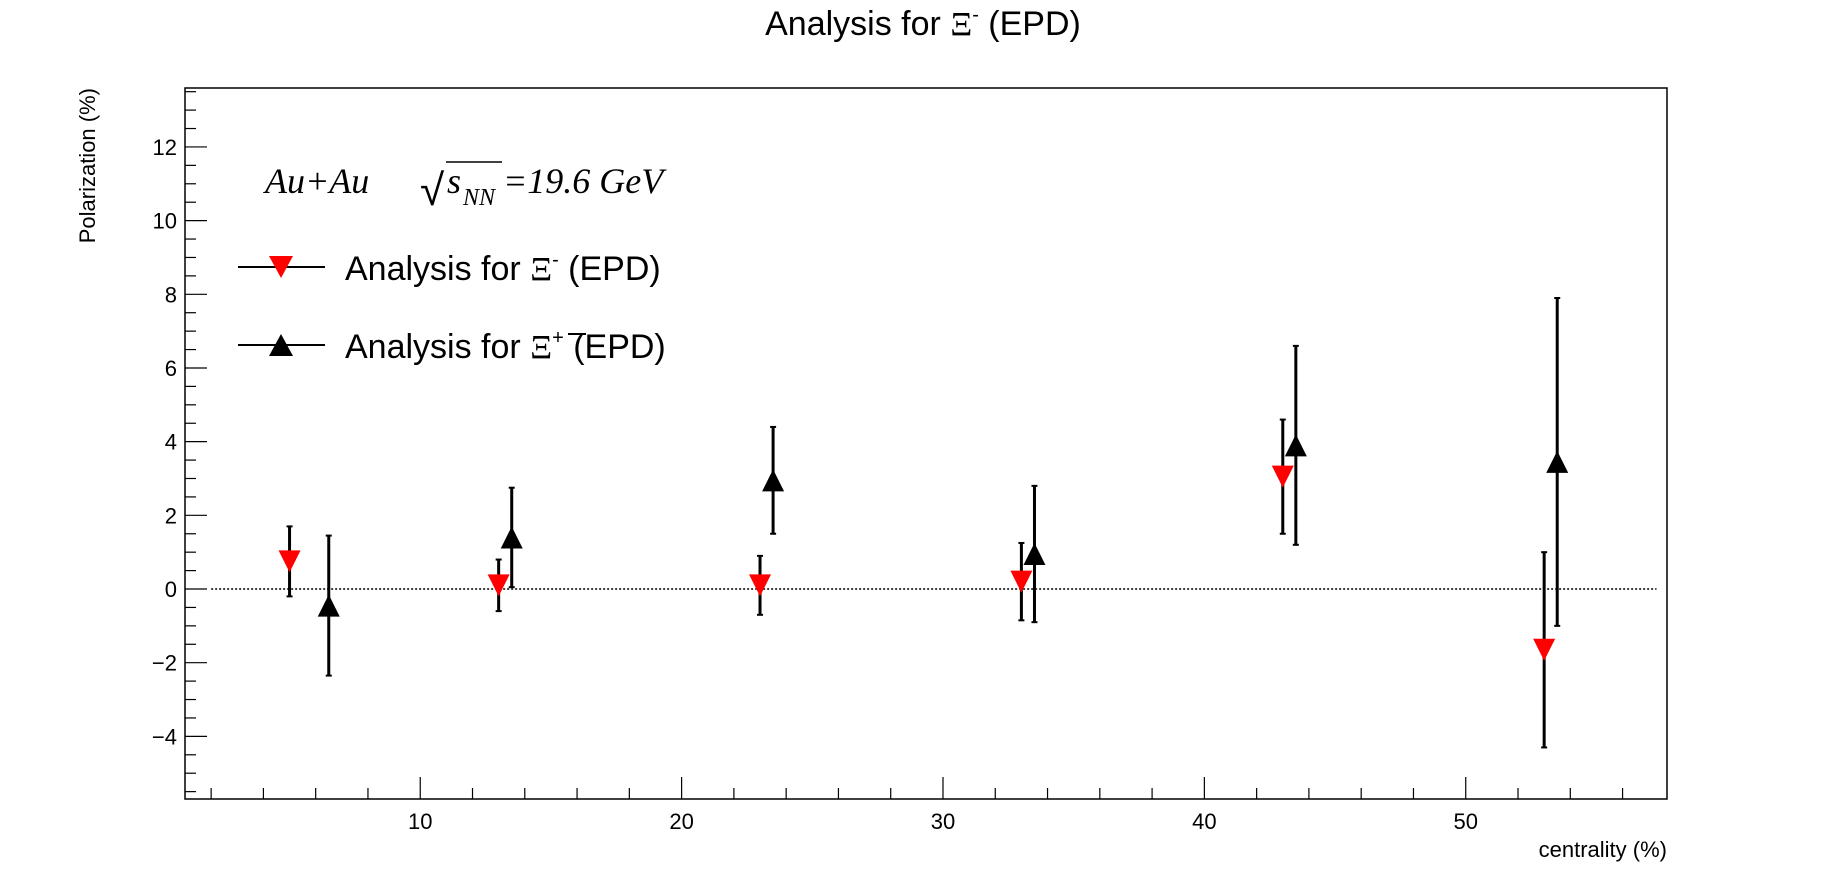 This screenshot has width=1846, height=887. I want to click on legend-label-xi-plus: Analysis for Ξ+ (EPD), so click(505, 346).